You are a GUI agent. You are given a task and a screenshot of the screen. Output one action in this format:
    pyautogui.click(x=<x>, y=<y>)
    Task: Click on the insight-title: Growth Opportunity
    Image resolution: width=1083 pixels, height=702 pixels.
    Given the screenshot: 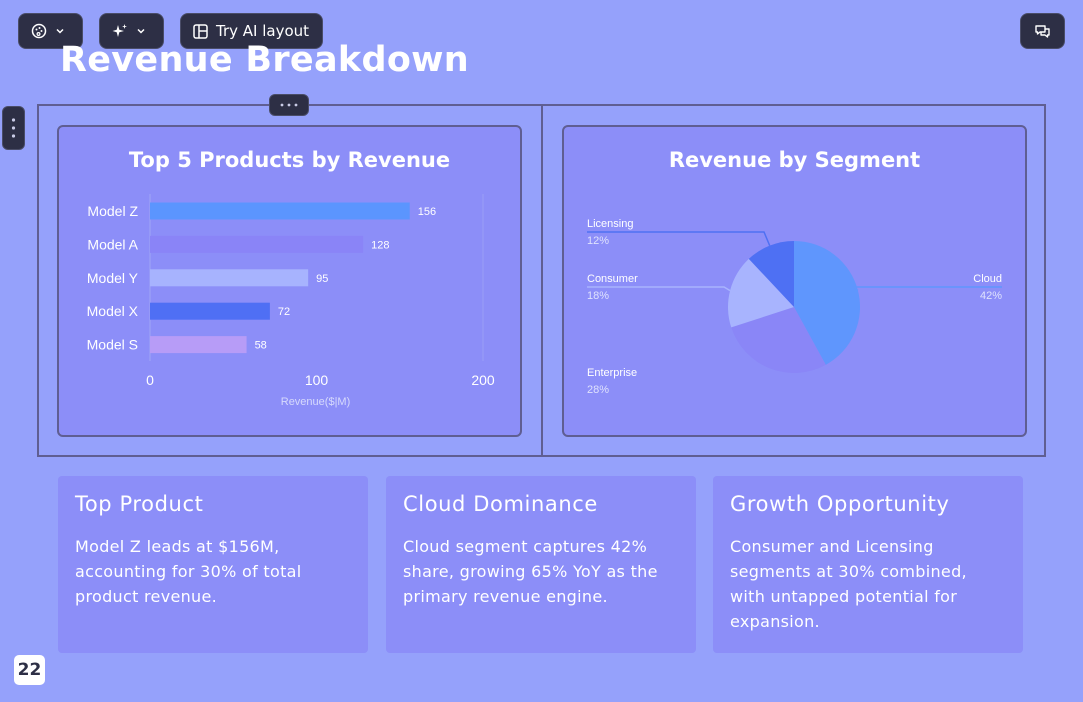 What is the action you would take?
    pyautogui.click(x=840, y=504)
    